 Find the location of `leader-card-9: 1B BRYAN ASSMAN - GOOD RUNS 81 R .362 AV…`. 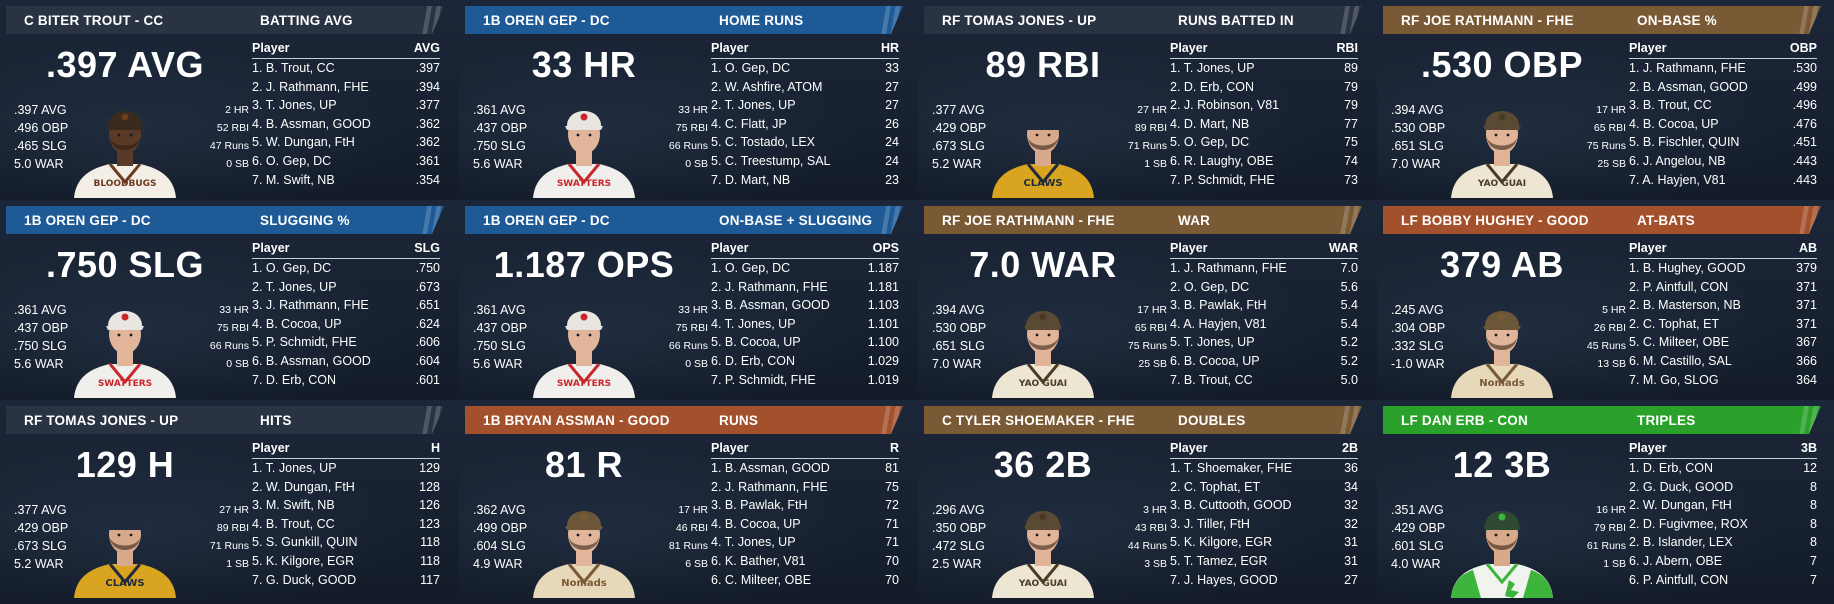

leader-card-9: 1B BRYAN ASSMAN - GOOD RUNS 81 R .362 AV… is located at coordinates (688, 500).